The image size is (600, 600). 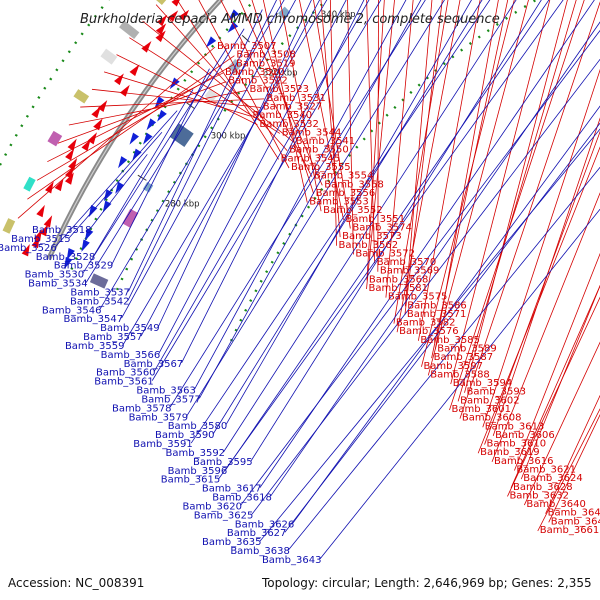 What do you see at coordinates (546, 470) in the screenshot?
I see `gene-label-forward: Bamb_3621` at bounding box center [546, 470].